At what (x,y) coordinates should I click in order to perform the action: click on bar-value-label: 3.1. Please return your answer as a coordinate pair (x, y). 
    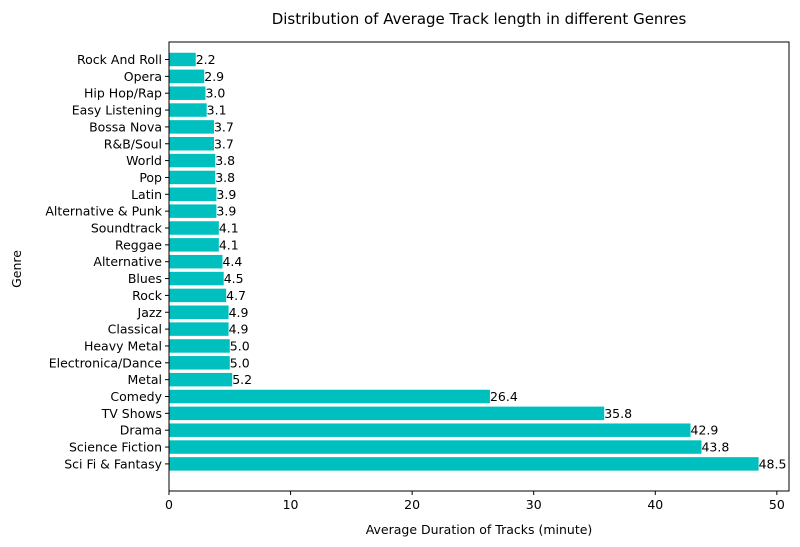
    Looking at the image, I should click on (217, 110).